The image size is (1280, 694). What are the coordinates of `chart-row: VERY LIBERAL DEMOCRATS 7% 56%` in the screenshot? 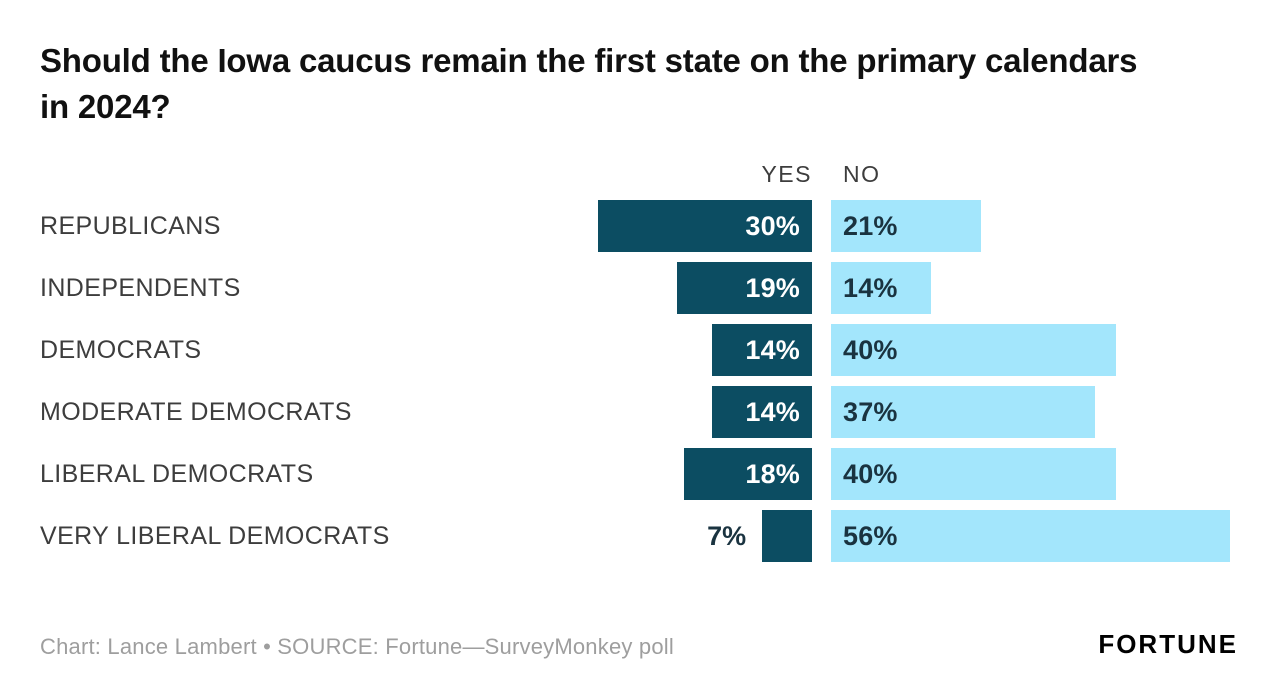 It's located at (640, 536).